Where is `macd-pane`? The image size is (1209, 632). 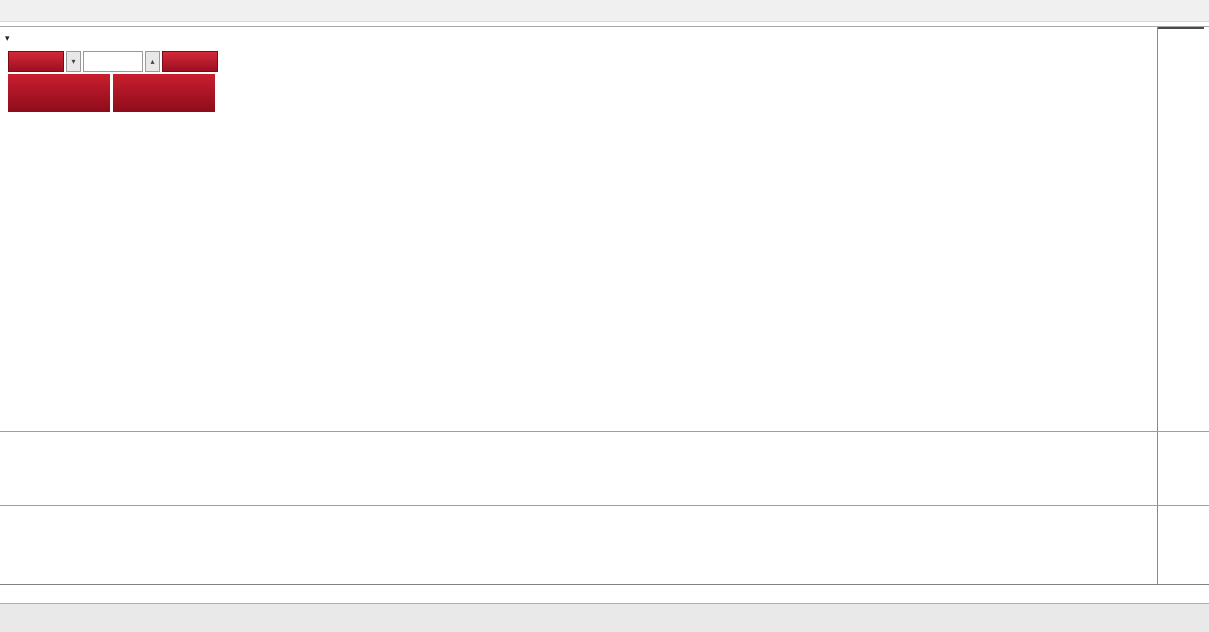
macd-pane is located at coordinates (604, 468).